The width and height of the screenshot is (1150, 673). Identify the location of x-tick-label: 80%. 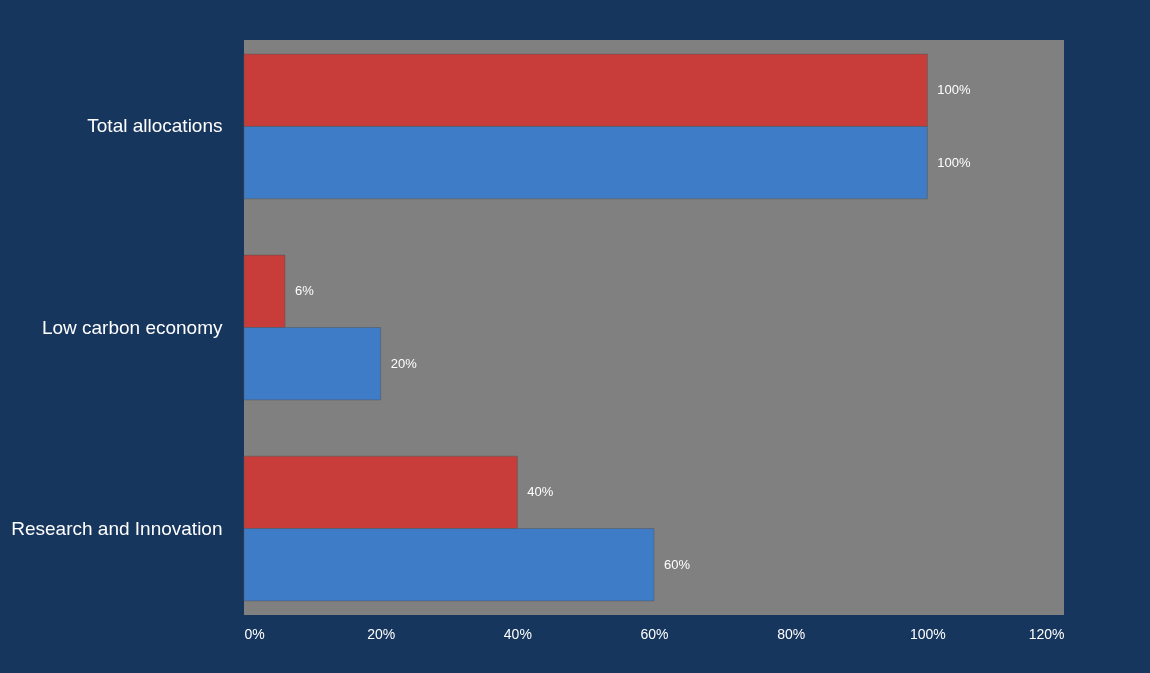
(791, 633).